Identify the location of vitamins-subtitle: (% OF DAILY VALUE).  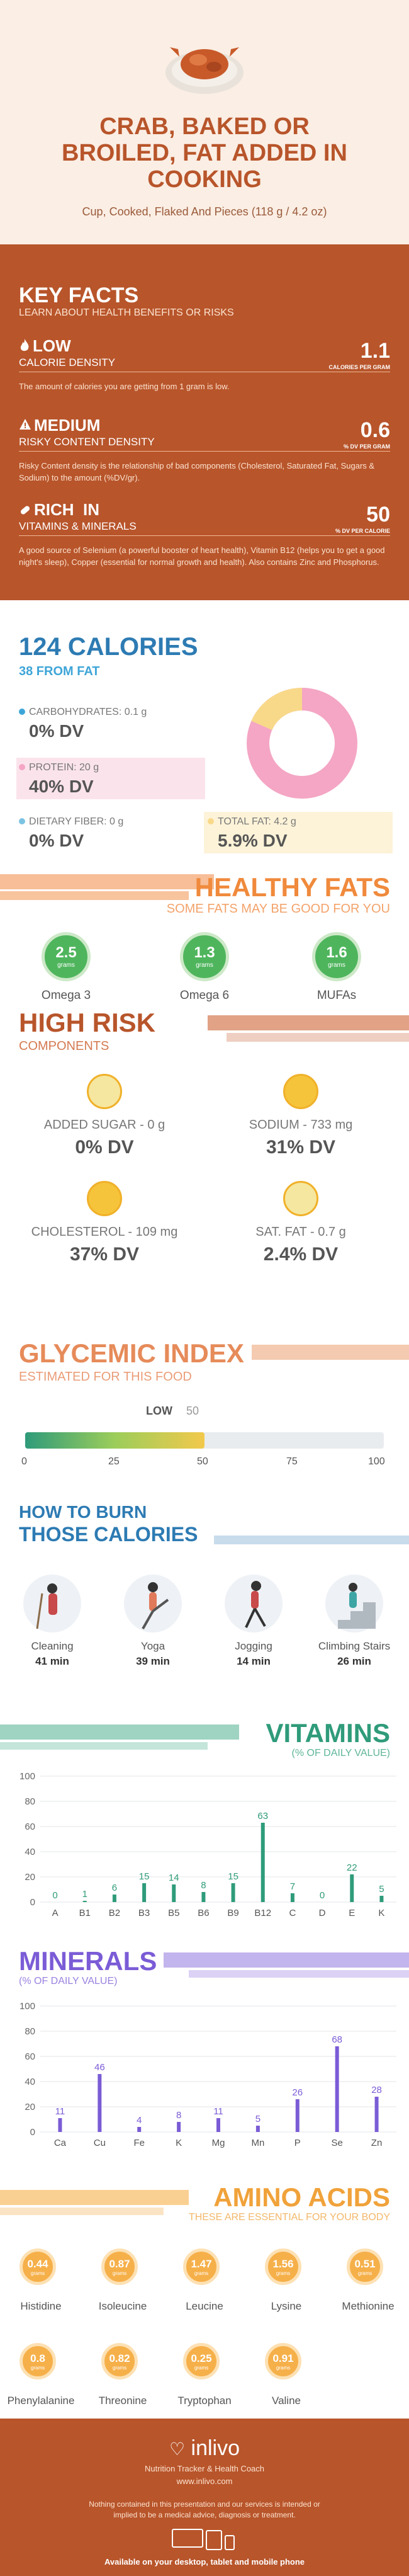
(341, 1753).